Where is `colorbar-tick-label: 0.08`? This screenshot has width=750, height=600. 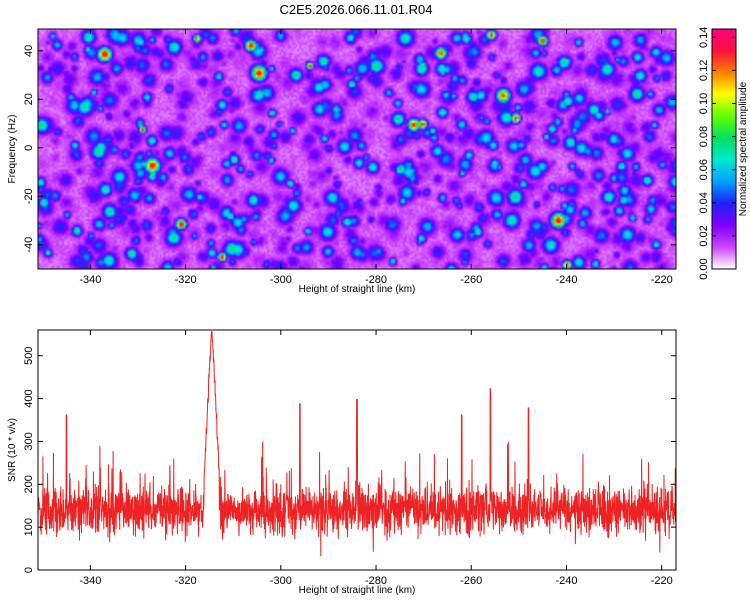
colorbar-tick-label: 0.08 is located at coordinates (704, 136).